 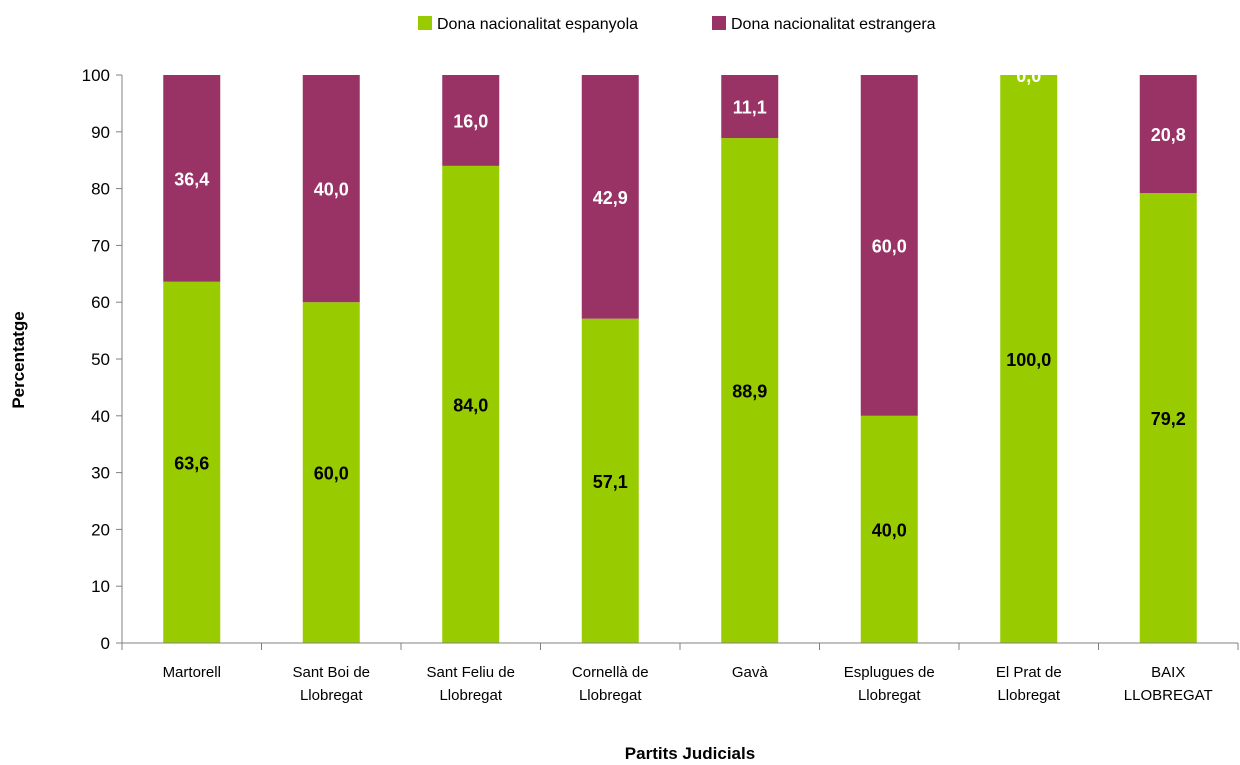 I want to click on bar-value-label: 79,2, so click(x=1168, y=419).